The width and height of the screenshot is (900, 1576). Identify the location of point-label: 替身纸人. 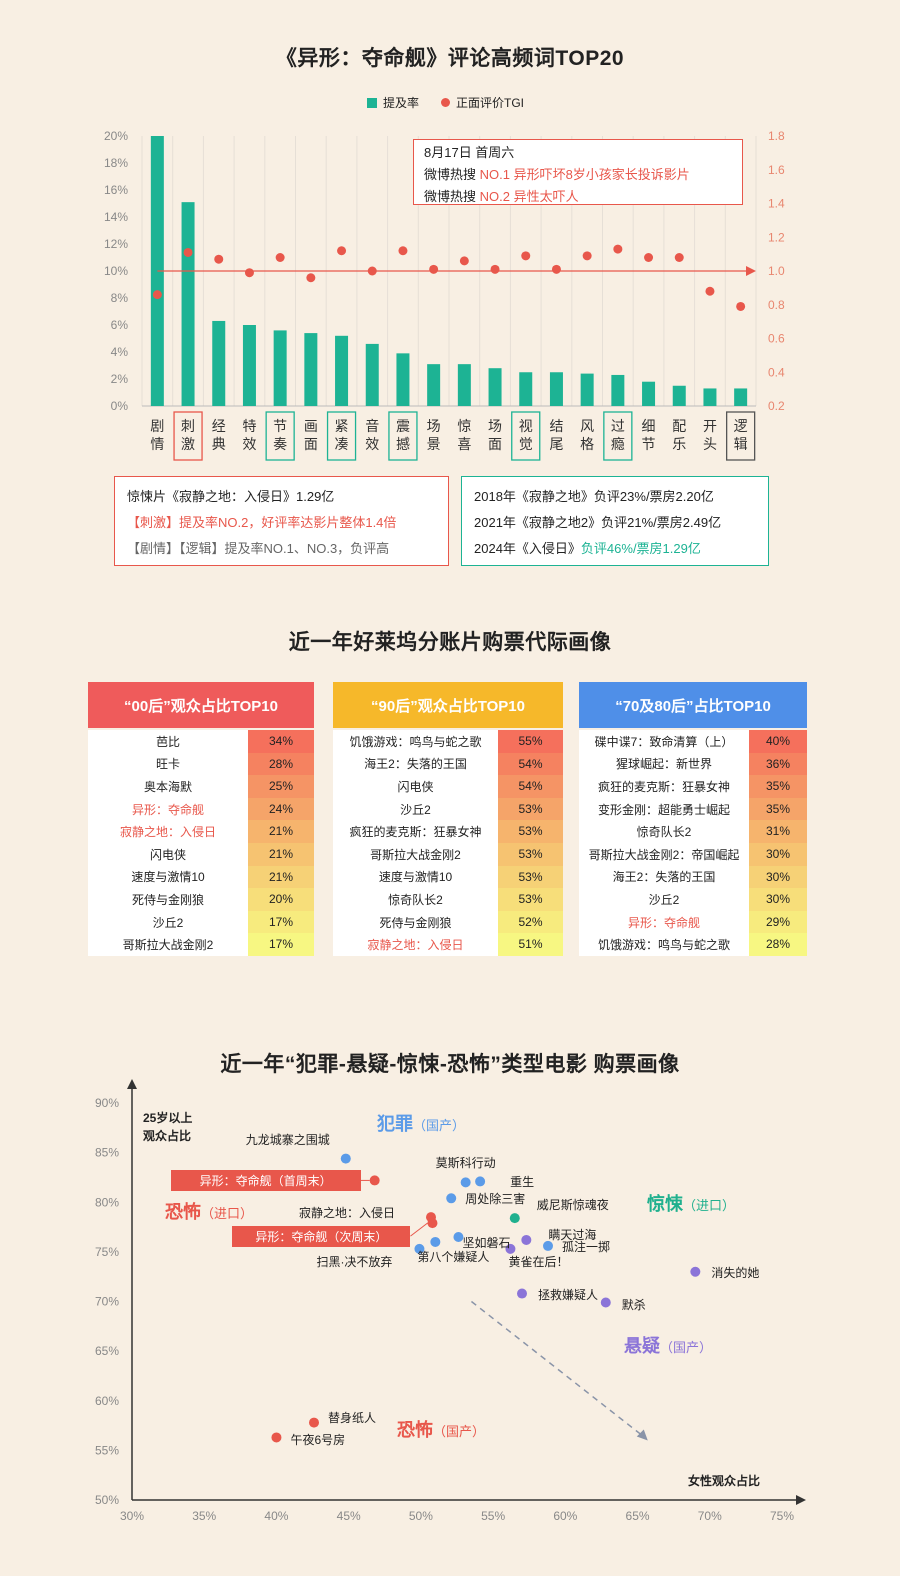
(352, 1417).